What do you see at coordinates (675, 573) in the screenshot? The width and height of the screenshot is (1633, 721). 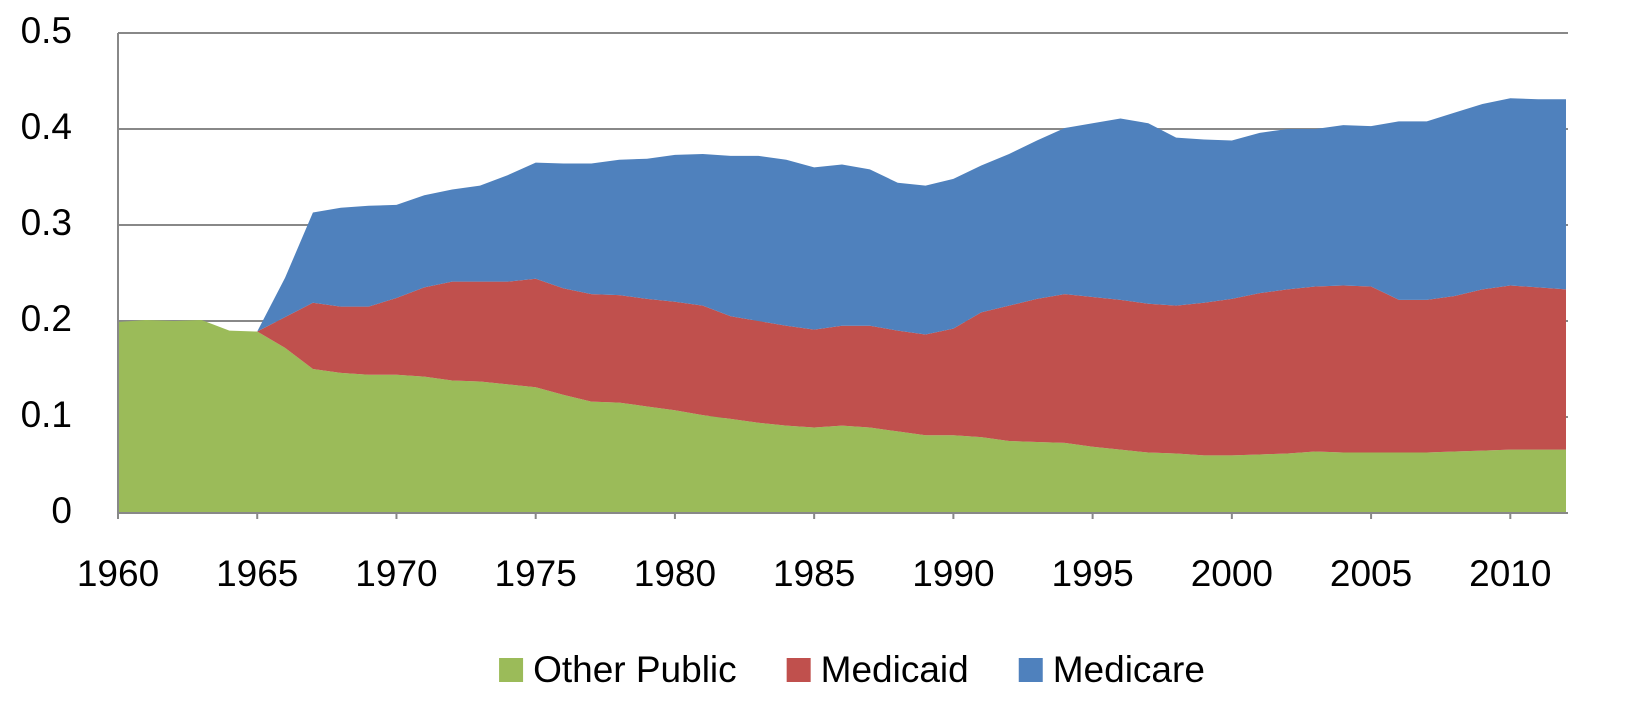 I see `x-tick-label: 1980` at bounding box center [675, 573].